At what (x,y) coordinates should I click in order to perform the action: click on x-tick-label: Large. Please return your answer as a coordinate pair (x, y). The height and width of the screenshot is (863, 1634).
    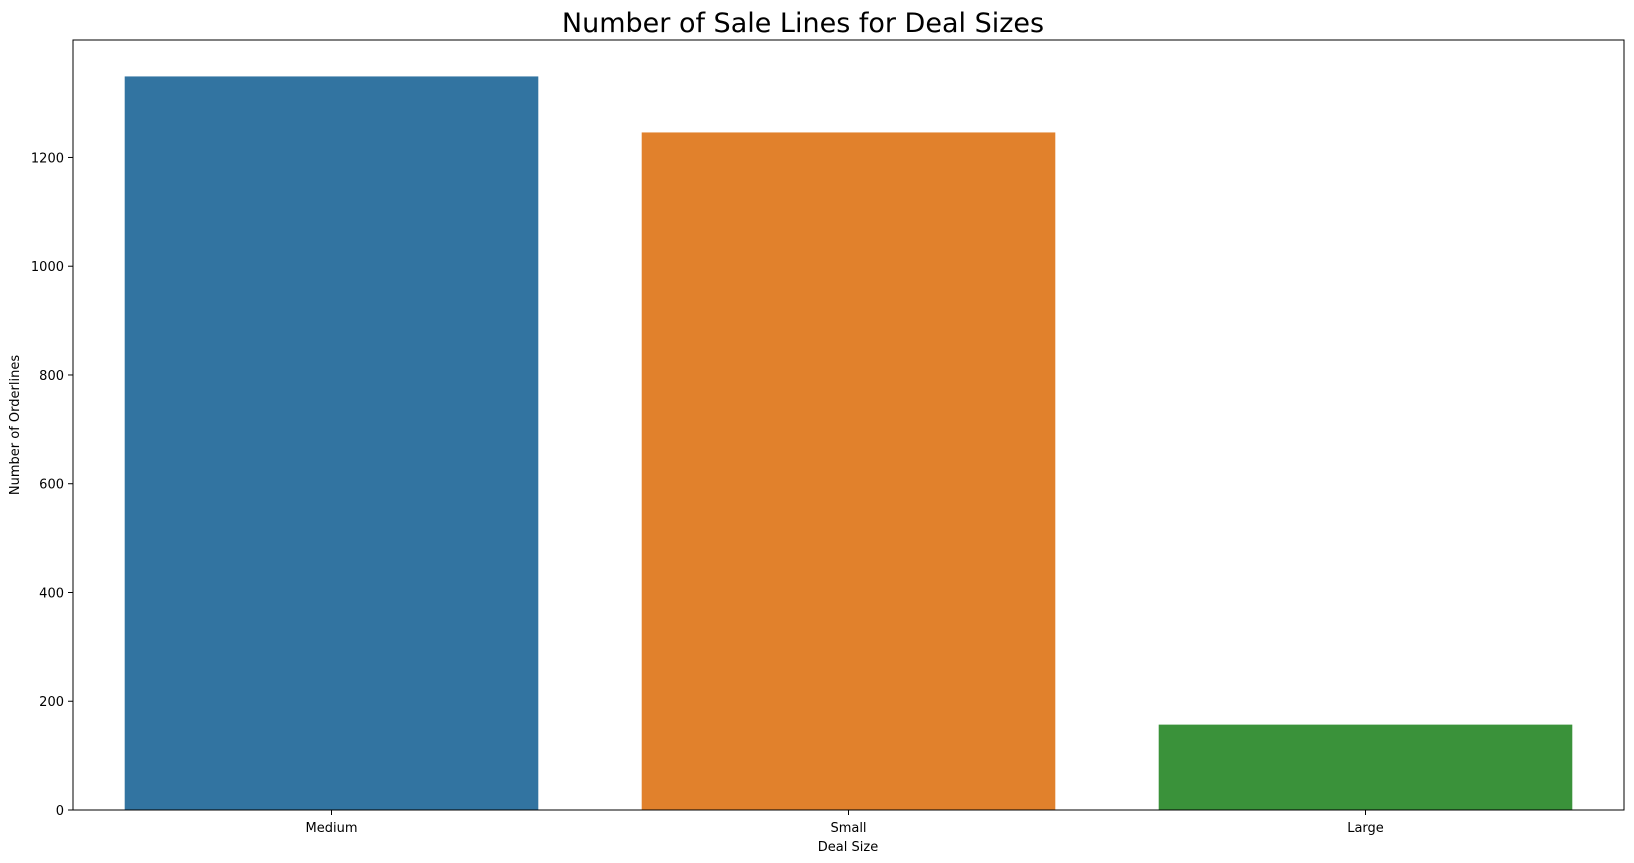
    Looking at the image, I should click on (1365, 828).